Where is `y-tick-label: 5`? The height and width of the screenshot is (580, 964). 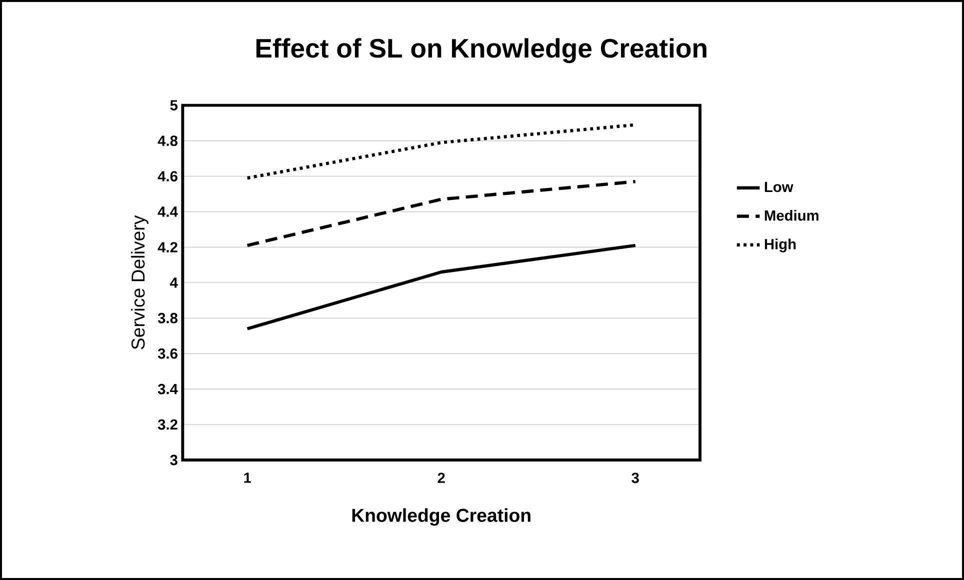 y-tick-label: 5 is located at coordinates (174, 105).